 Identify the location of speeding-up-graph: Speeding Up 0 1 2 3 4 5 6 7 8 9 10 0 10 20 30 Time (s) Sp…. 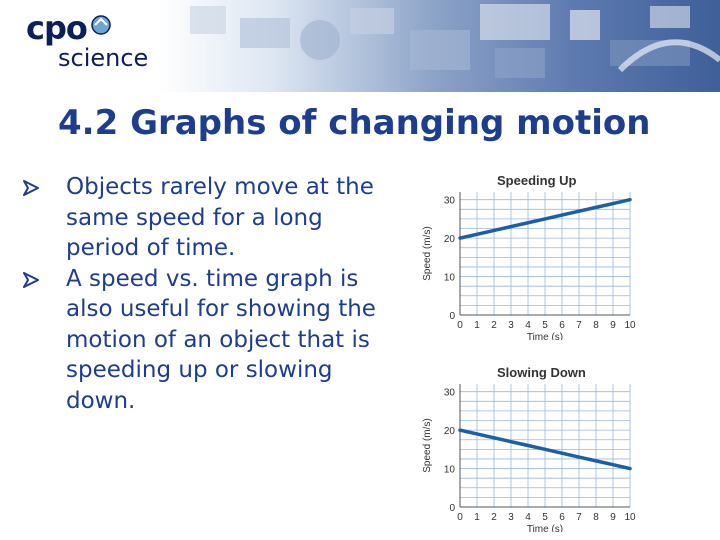
(530, 256).